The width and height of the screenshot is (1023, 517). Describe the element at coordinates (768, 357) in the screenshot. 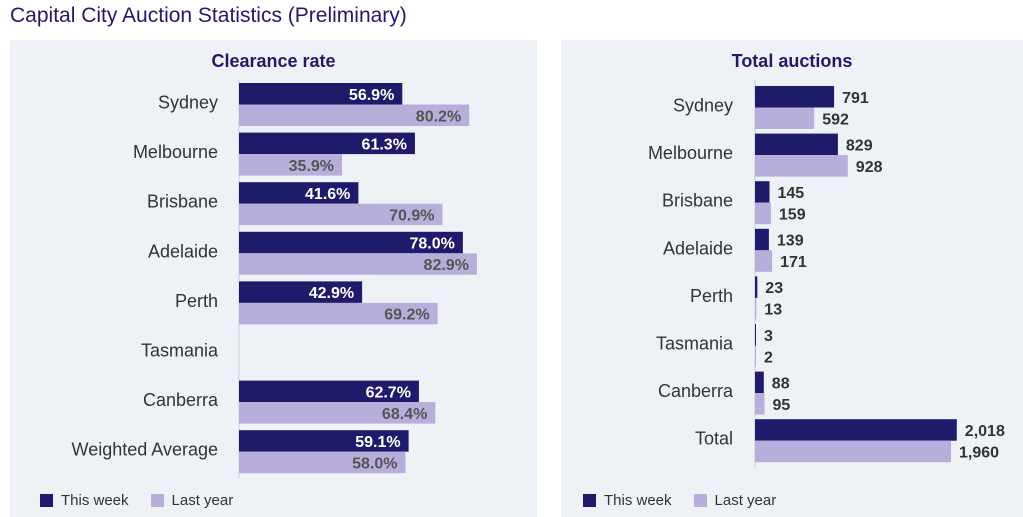

I see `data-label-last-year-tasmania: 2` at that location.